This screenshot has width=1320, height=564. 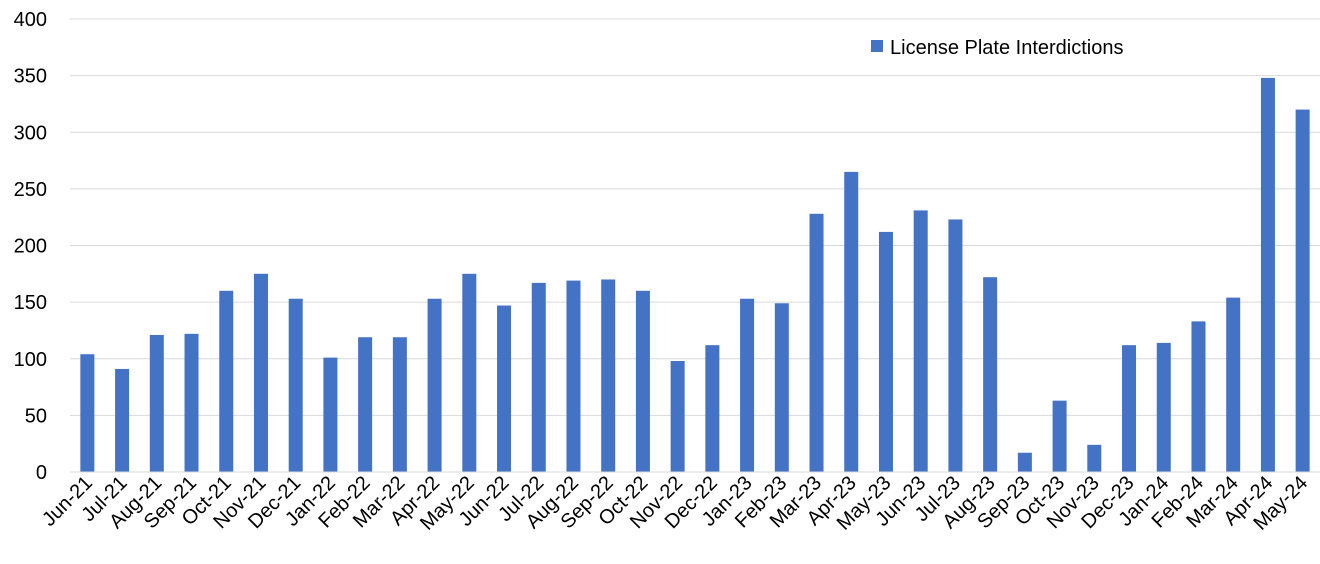 What do you see at coordinates (36, 416) in the screenshot?
I see `y-tick-label: 50` at bounding box center [36, 416].